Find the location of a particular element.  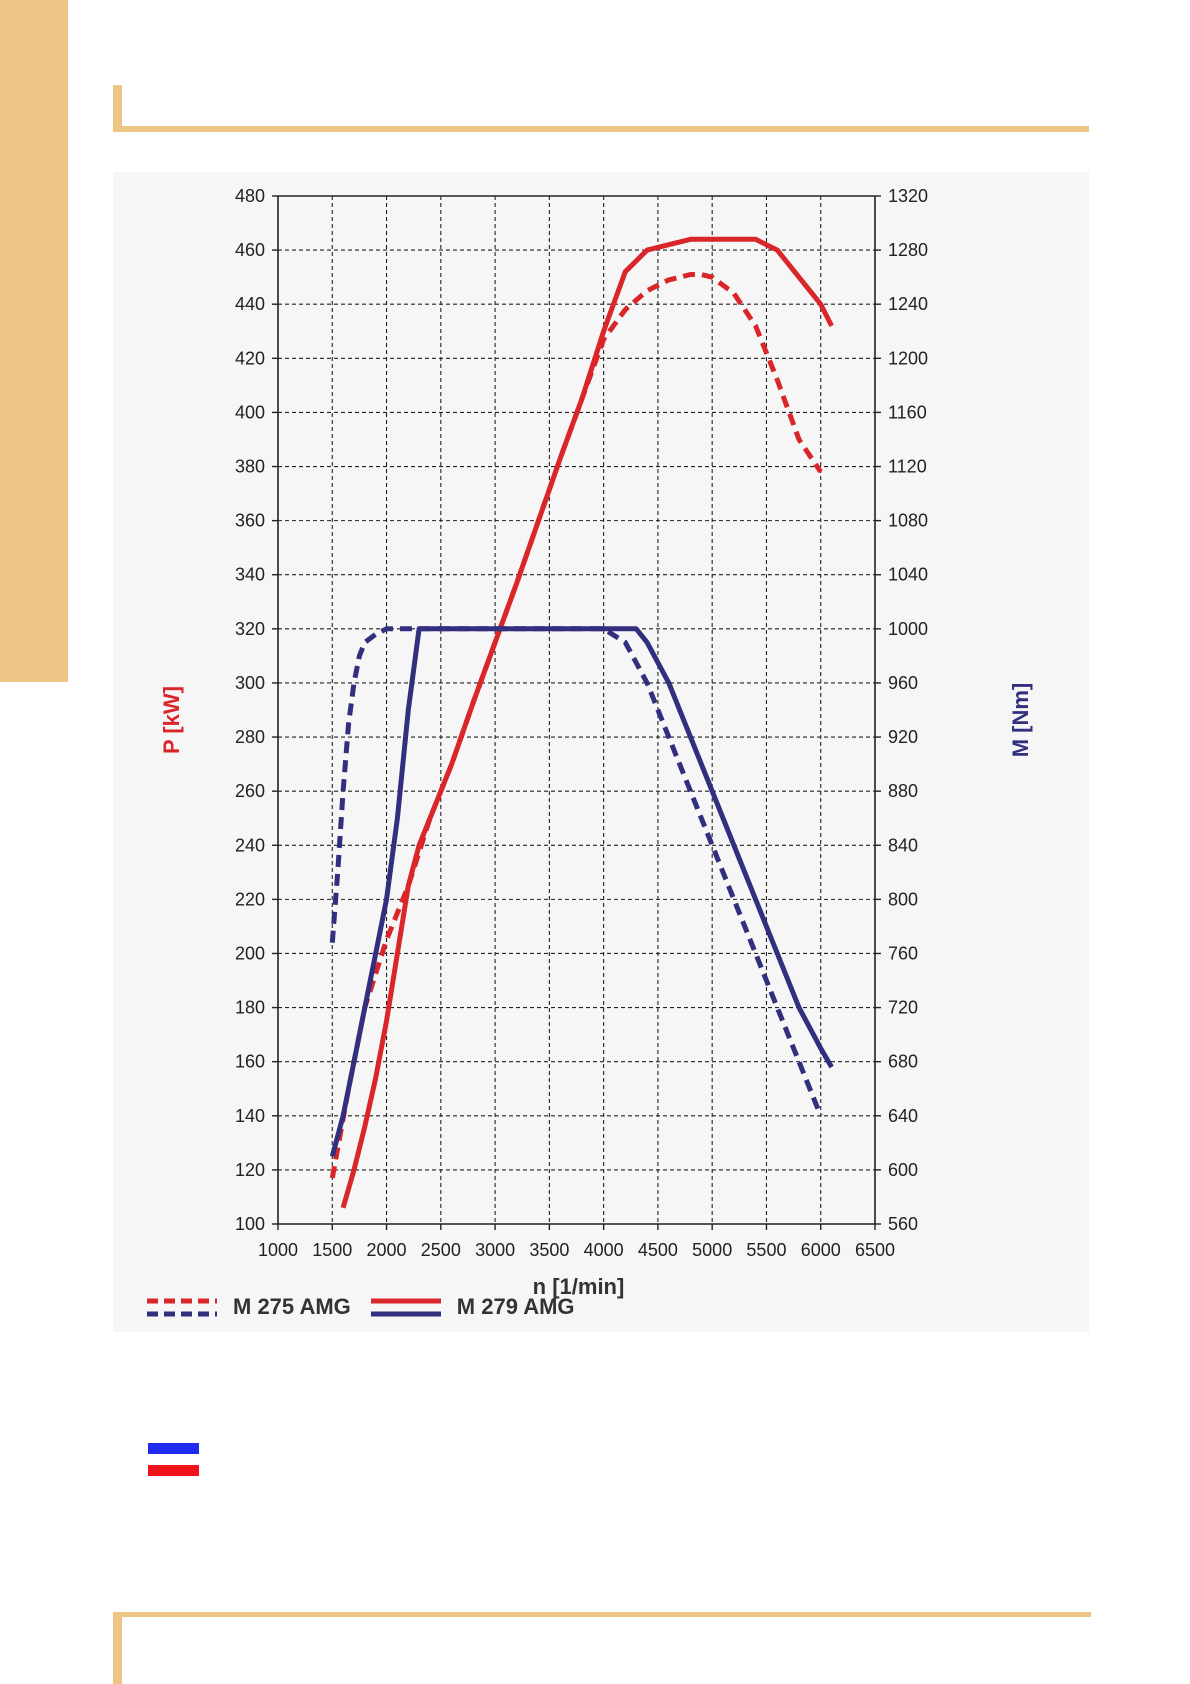

x-tick-label: 2000 is located at coordinates (387, 1250).